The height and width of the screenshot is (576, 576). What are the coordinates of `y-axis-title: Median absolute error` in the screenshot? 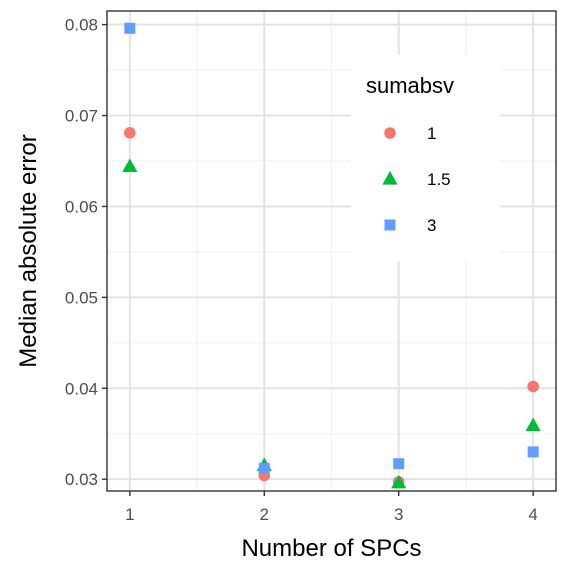 It's located at (28, 250).